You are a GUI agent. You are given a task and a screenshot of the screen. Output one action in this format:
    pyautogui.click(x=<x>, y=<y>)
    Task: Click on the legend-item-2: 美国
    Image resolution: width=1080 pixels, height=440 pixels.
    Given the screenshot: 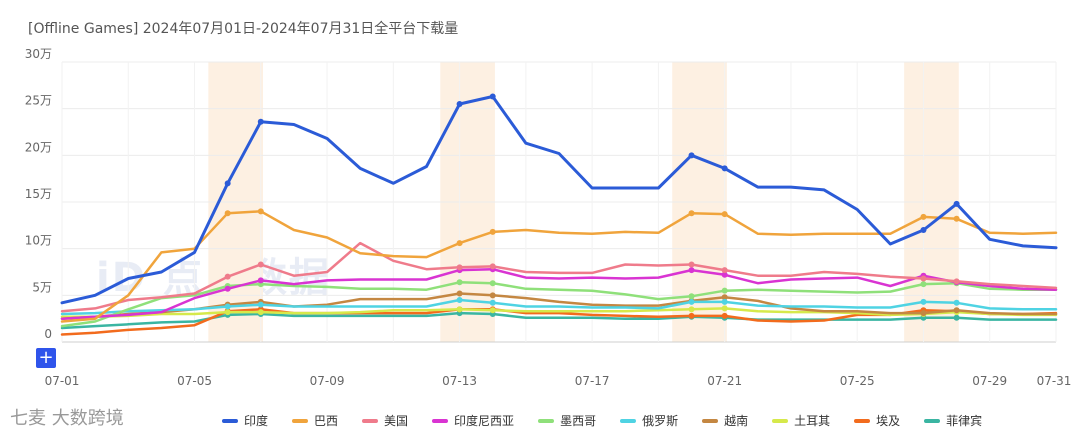 What is the action you would take?
    pyautogui.click(x=385, y=420)
    